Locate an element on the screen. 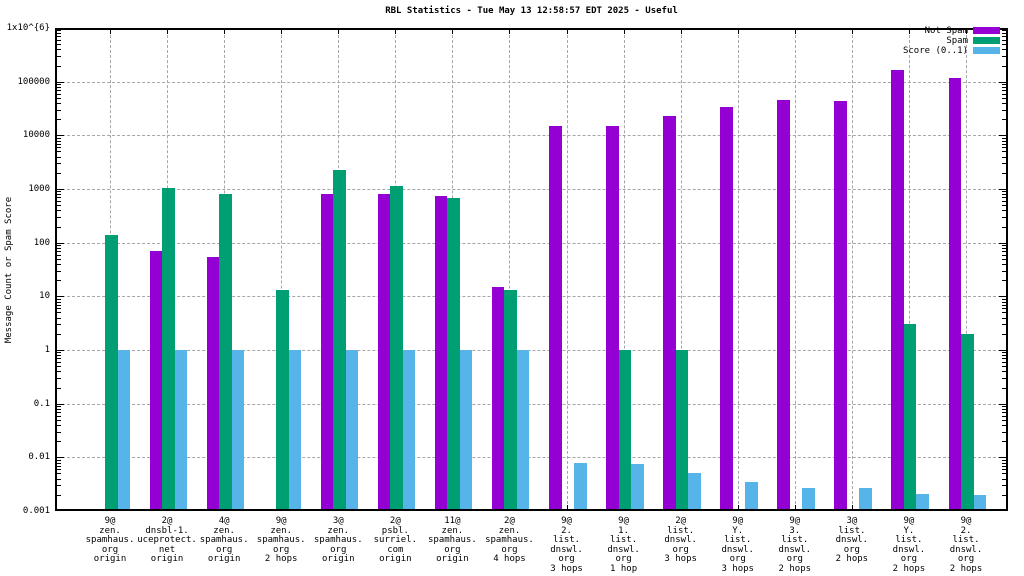  x-tick-label: 4@ zen. spamhaus. org origin is located at coordinates (224, 540).